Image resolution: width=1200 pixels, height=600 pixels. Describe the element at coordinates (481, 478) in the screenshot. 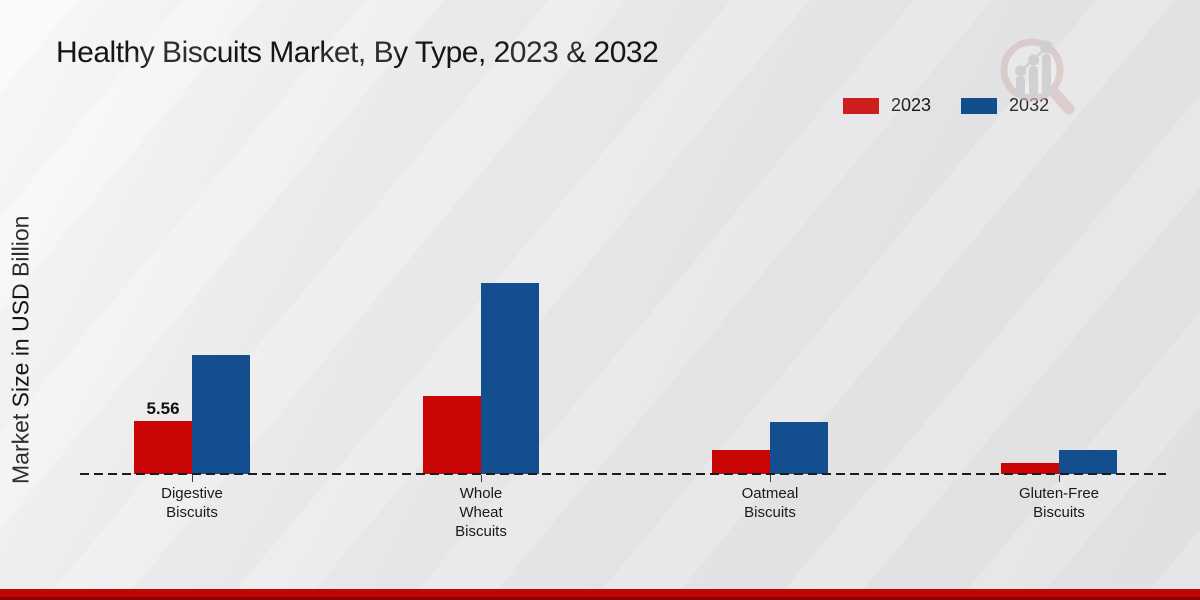

I see `x-axis-tick-whole-wheat-biscuits` at that location.